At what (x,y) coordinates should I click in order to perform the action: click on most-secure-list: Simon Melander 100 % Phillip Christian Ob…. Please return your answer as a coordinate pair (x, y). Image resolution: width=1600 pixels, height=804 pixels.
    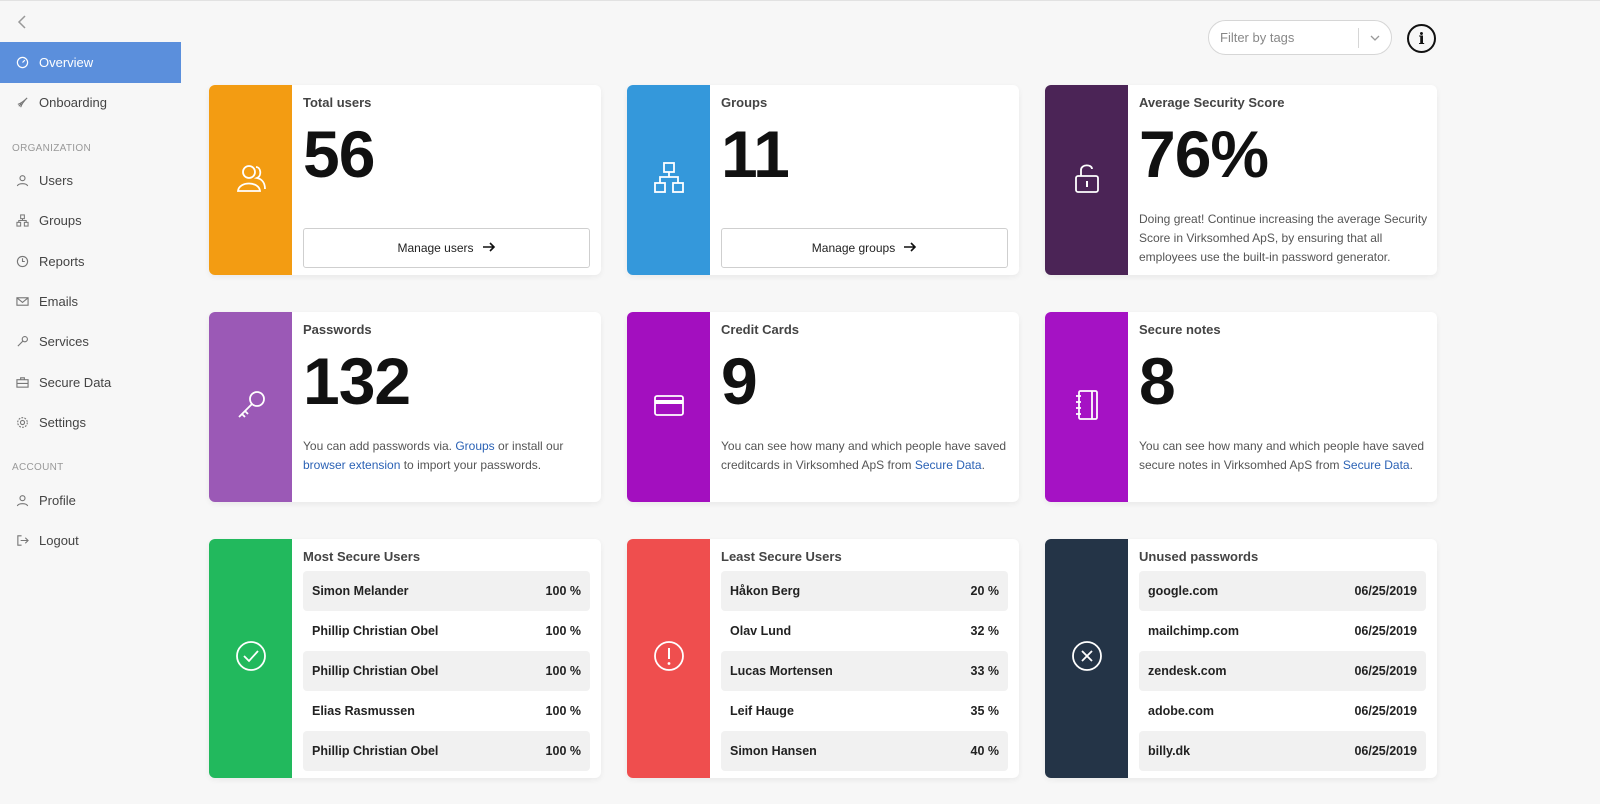
    Looking at the image, I should click on (446, 671).